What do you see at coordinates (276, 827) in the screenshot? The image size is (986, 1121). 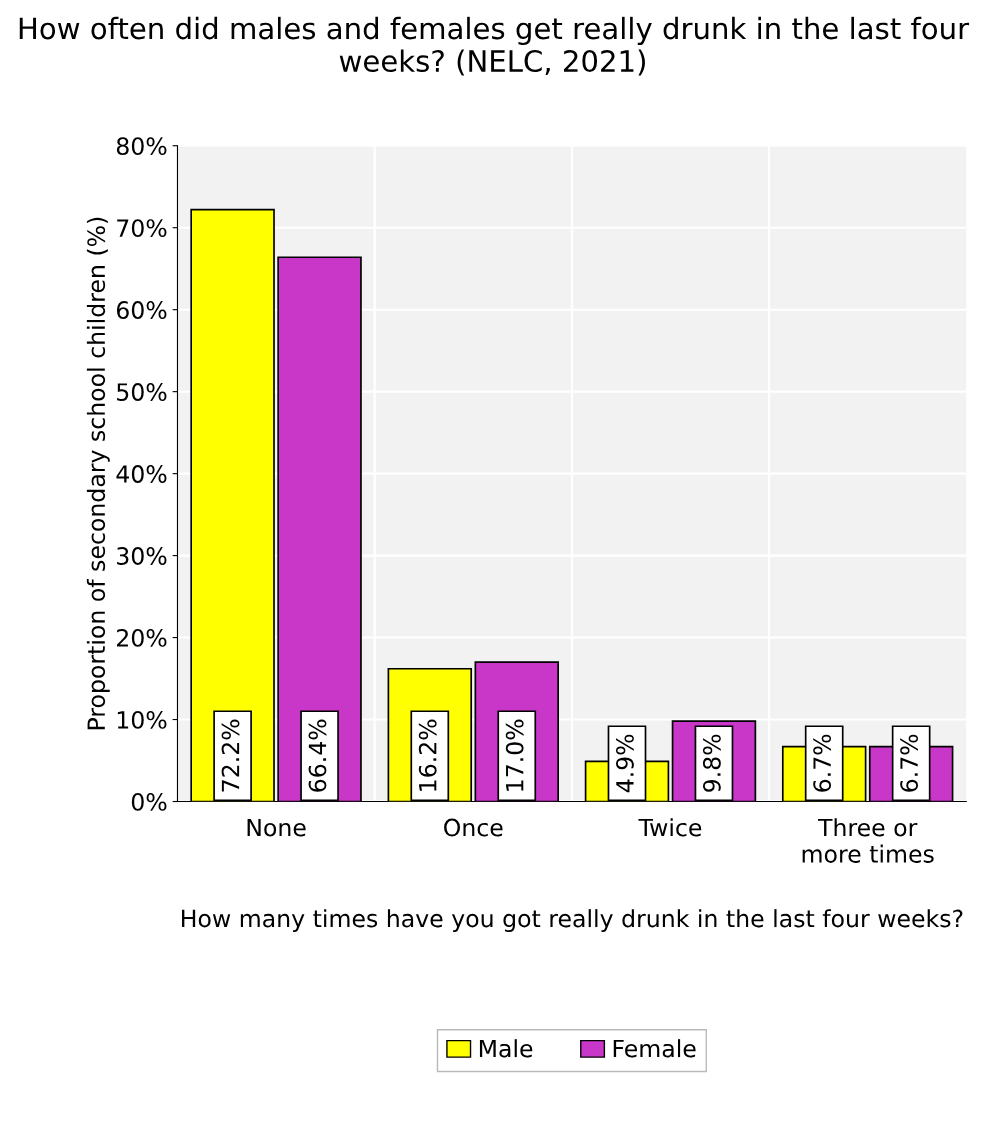 I see `x-tick-label: None` at bounding box center [276, 827].